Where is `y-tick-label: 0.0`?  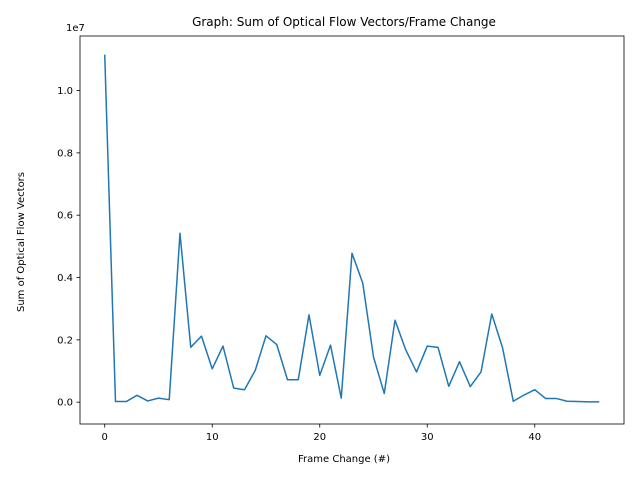
y-tick-label: 0.0 is located at coordinates (65, 403).